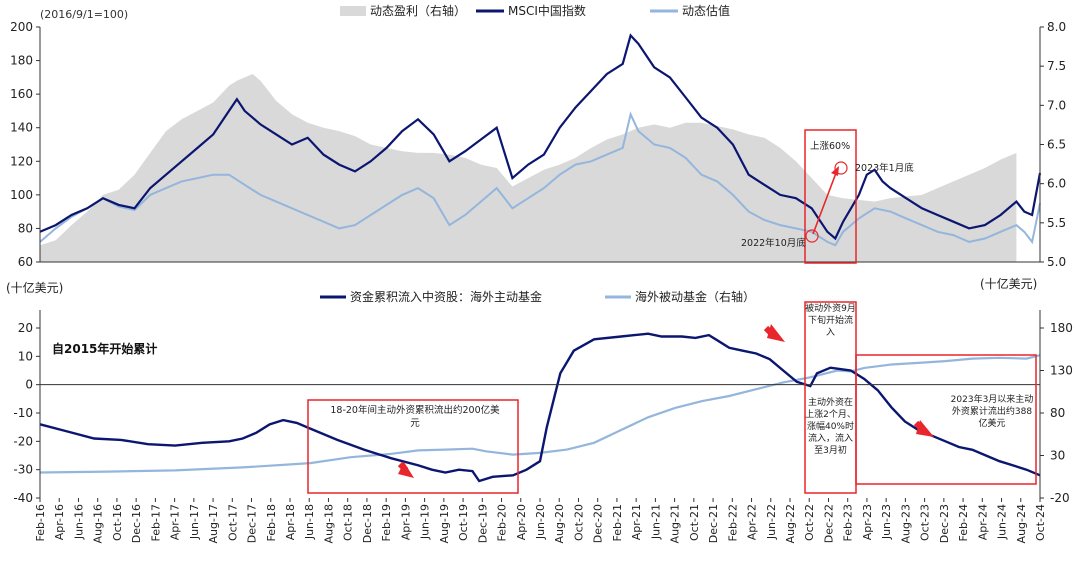 This screenshot has width=1080, height=562. I want to click on bottom-right-tick-label: 180, so click(1061, 328).